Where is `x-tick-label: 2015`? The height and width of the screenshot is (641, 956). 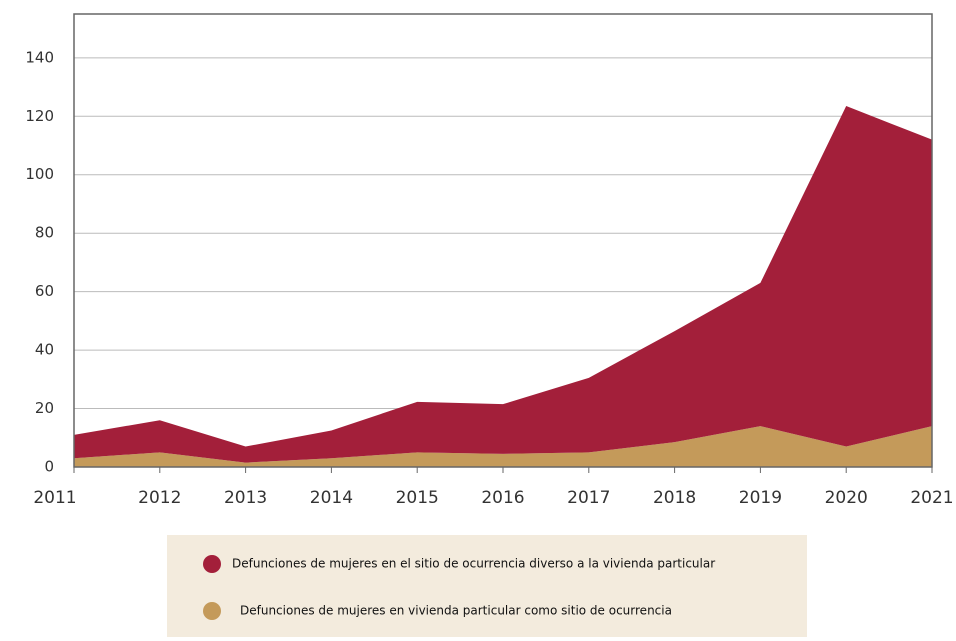 x-tick-label: 2015 is located at coordinates (417, 498).